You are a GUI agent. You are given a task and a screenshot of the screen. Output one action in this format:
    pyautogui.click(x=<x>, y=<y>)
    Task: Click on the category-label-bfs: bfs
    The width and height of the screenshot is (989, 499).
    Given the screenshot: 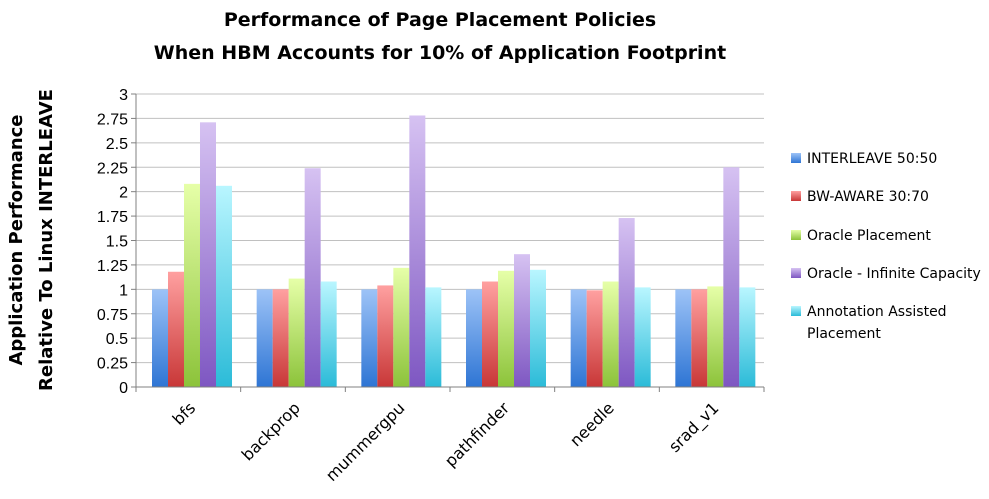 What is the action you would take?
    pyautogui.click(x=184, y=413)
    